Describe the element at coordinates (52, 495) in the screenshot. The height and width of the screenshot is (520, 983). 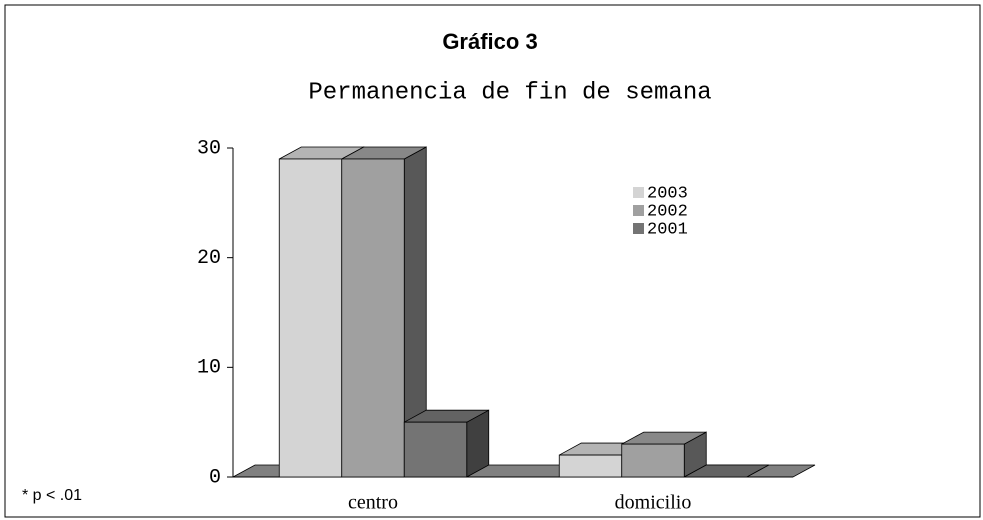
I see `note: * p < .01` at that location.